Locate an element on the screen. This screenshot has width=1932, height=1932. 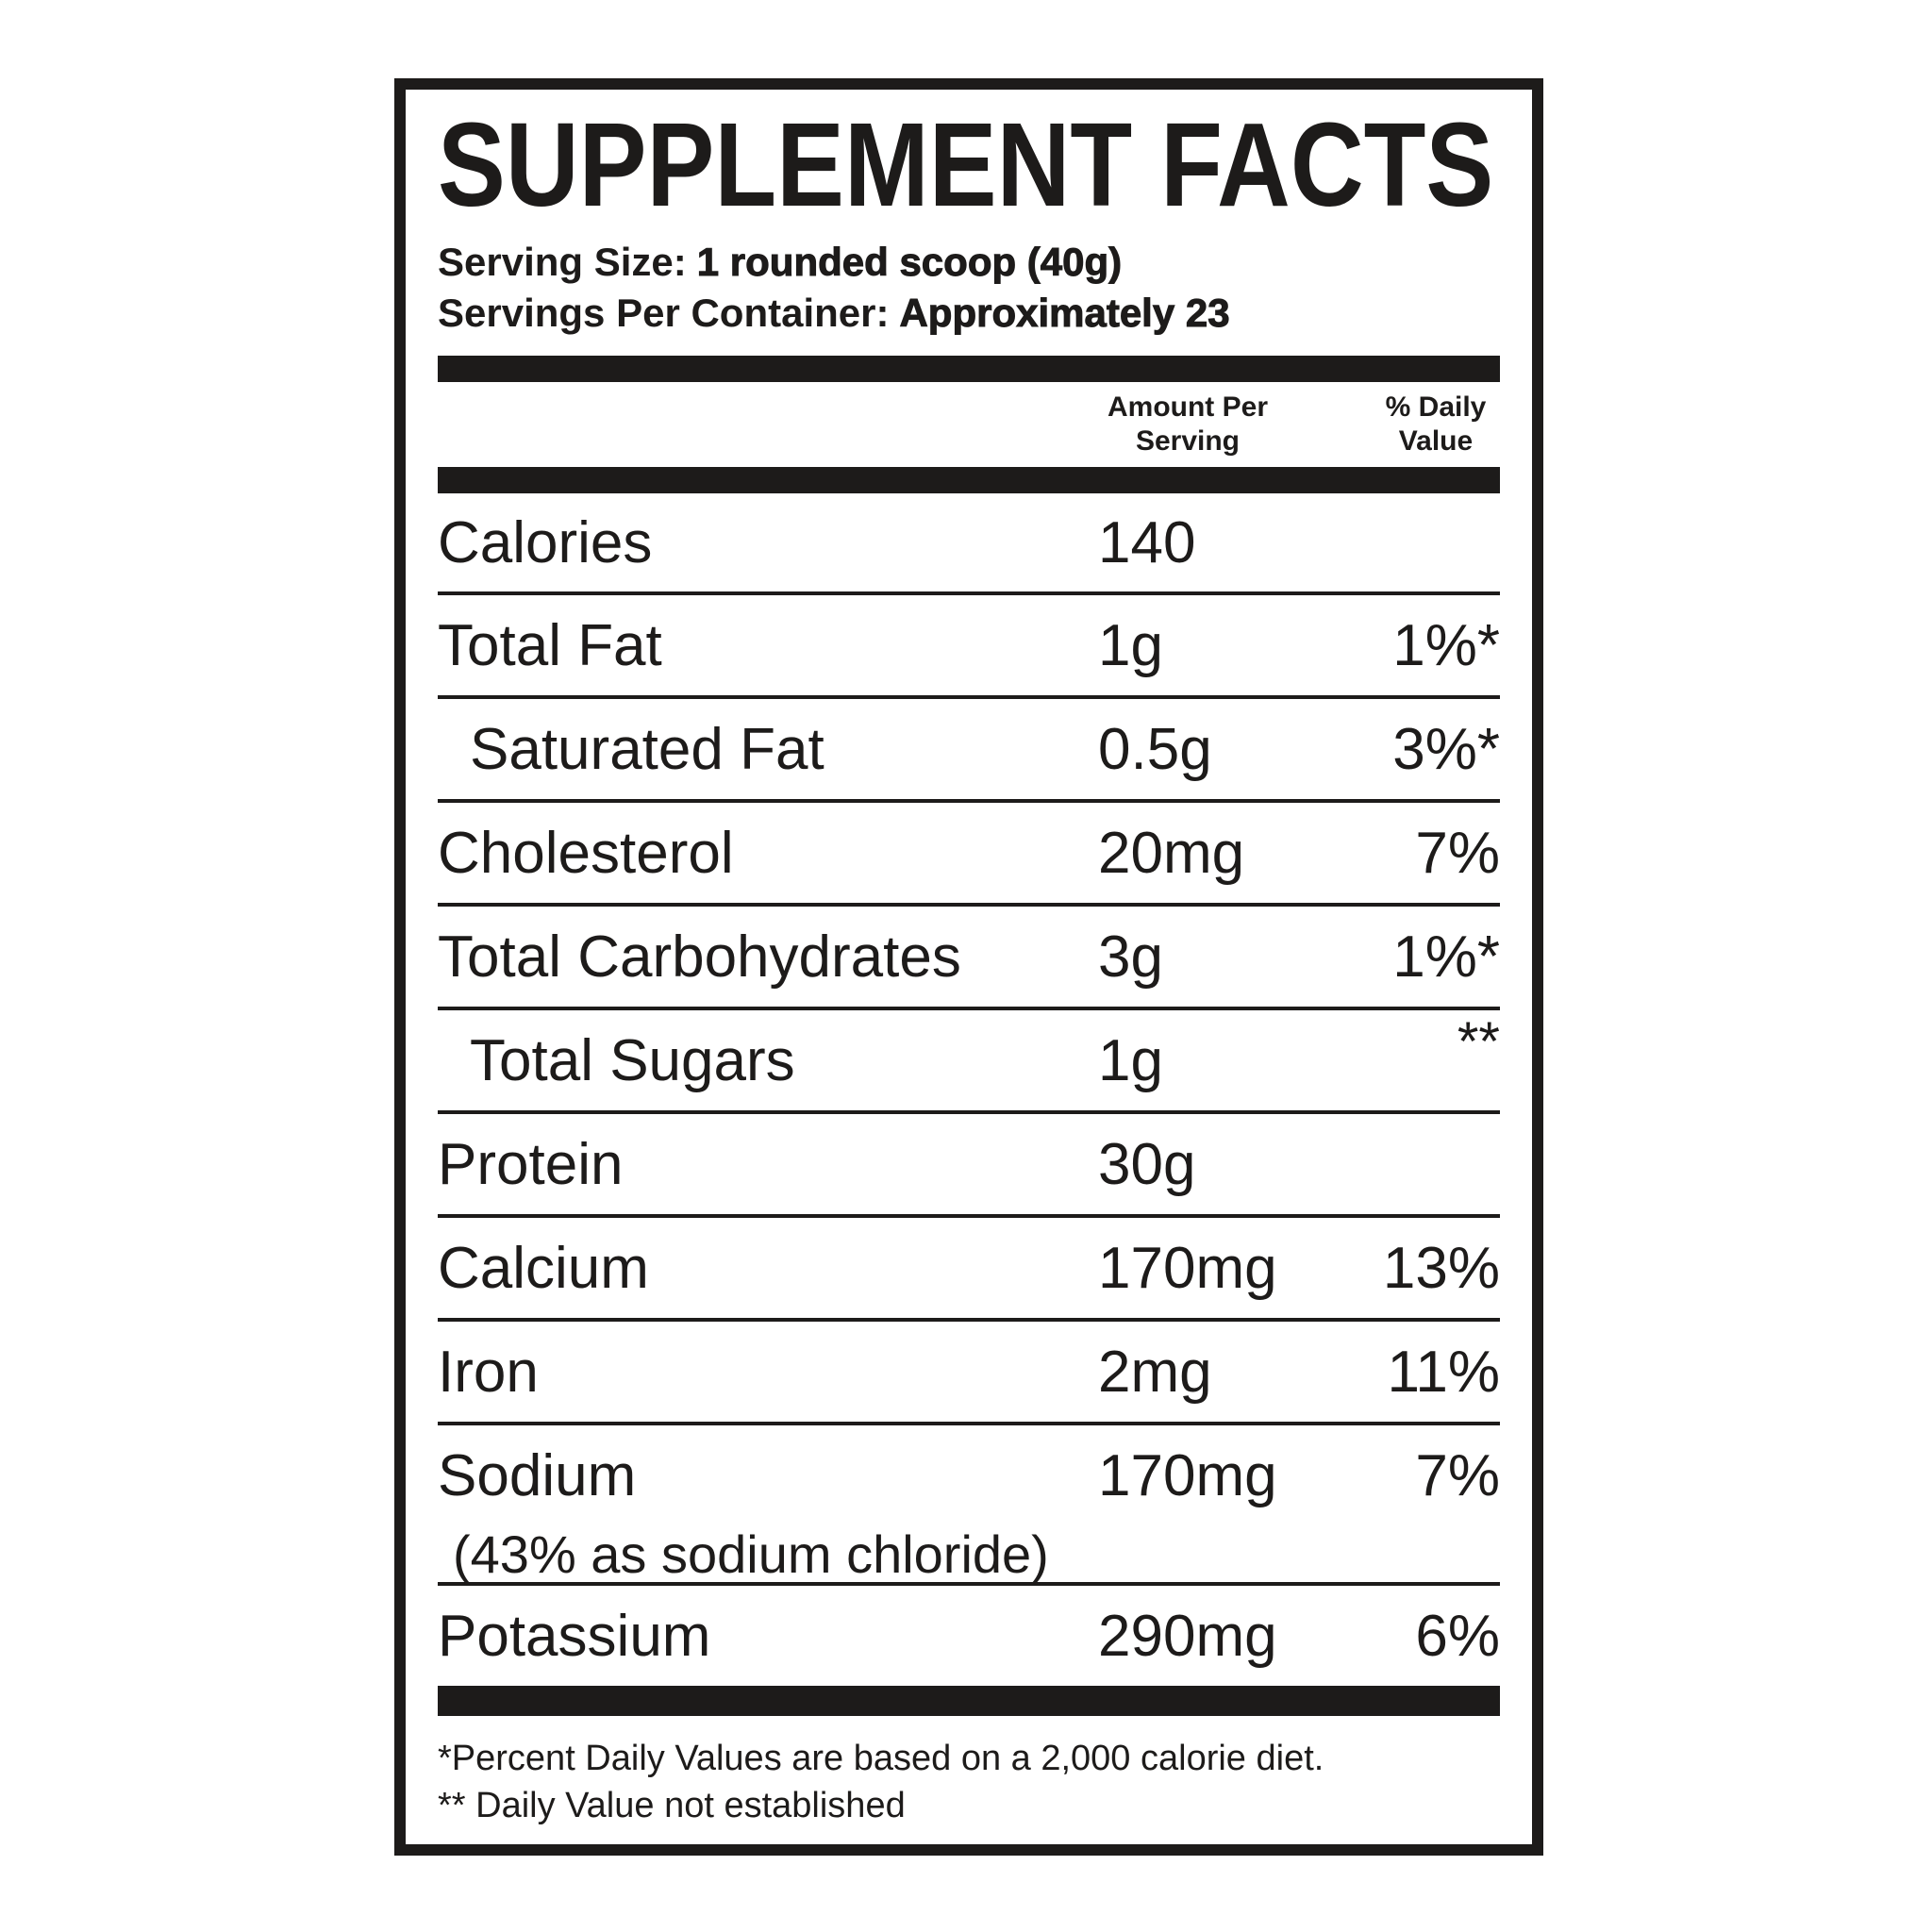
table-row: Saturated Fat 0.5g 3%* is located at coordinates (969, 747).